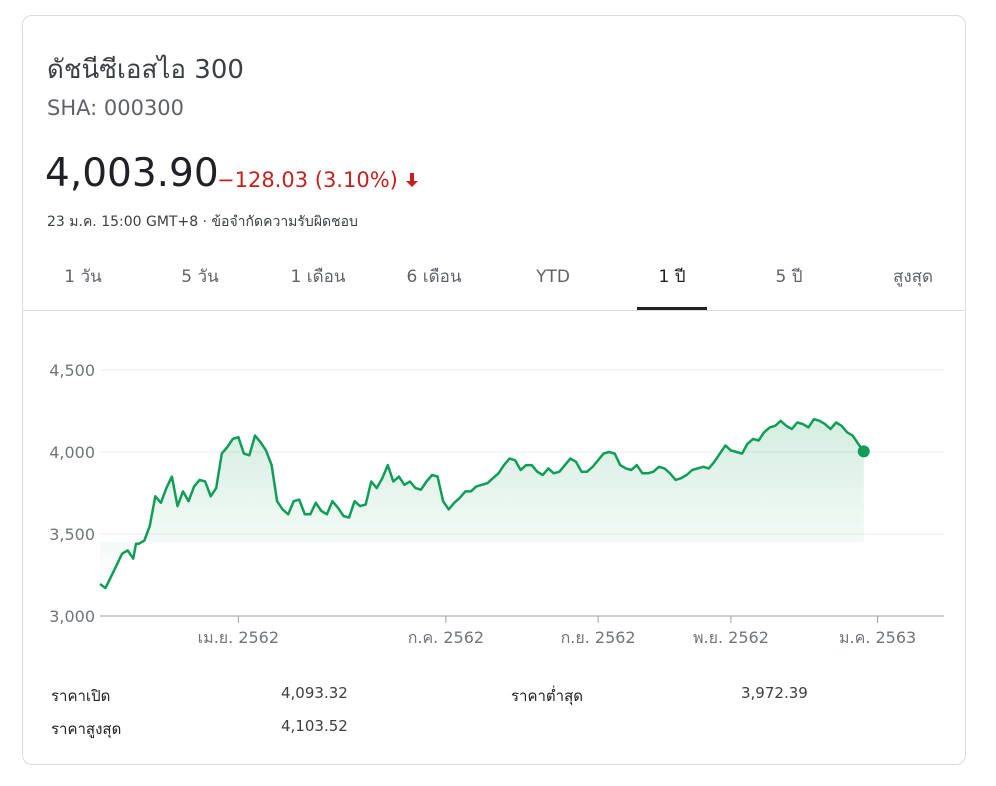 The image size is (996, 786). Describe the element at coordinates (72, 534) in the screenshot. I see `y-tick-label: 3,500` at that location.